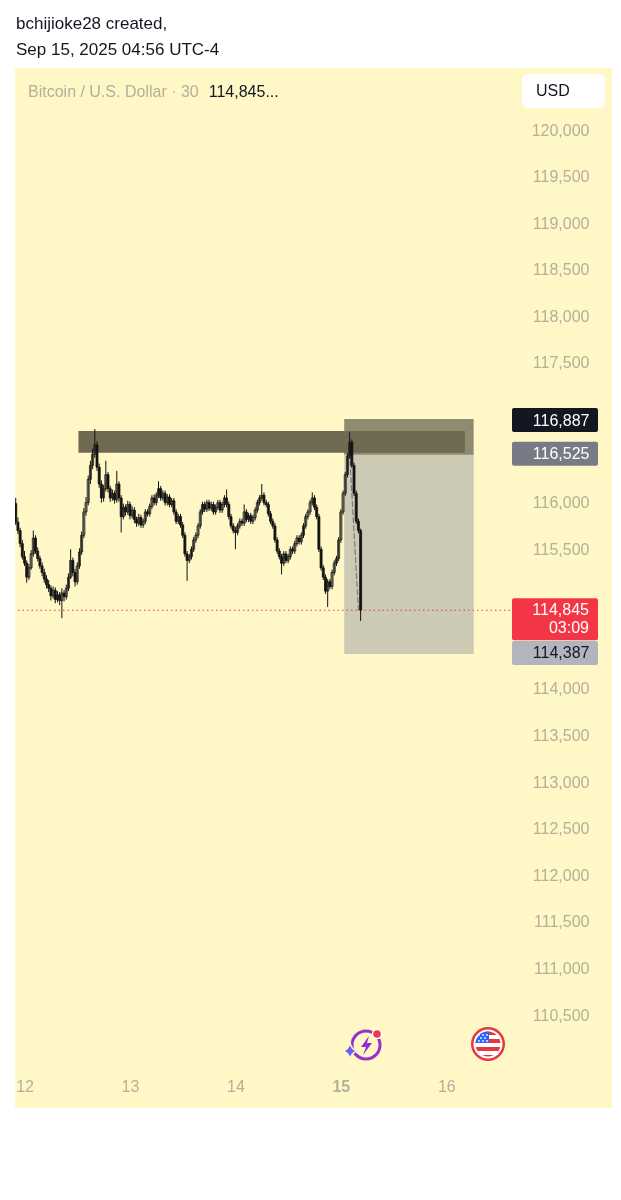 This screenshot has width=621, height=1200. I want to click on x-tick-label: 13, so click(130, 1086).